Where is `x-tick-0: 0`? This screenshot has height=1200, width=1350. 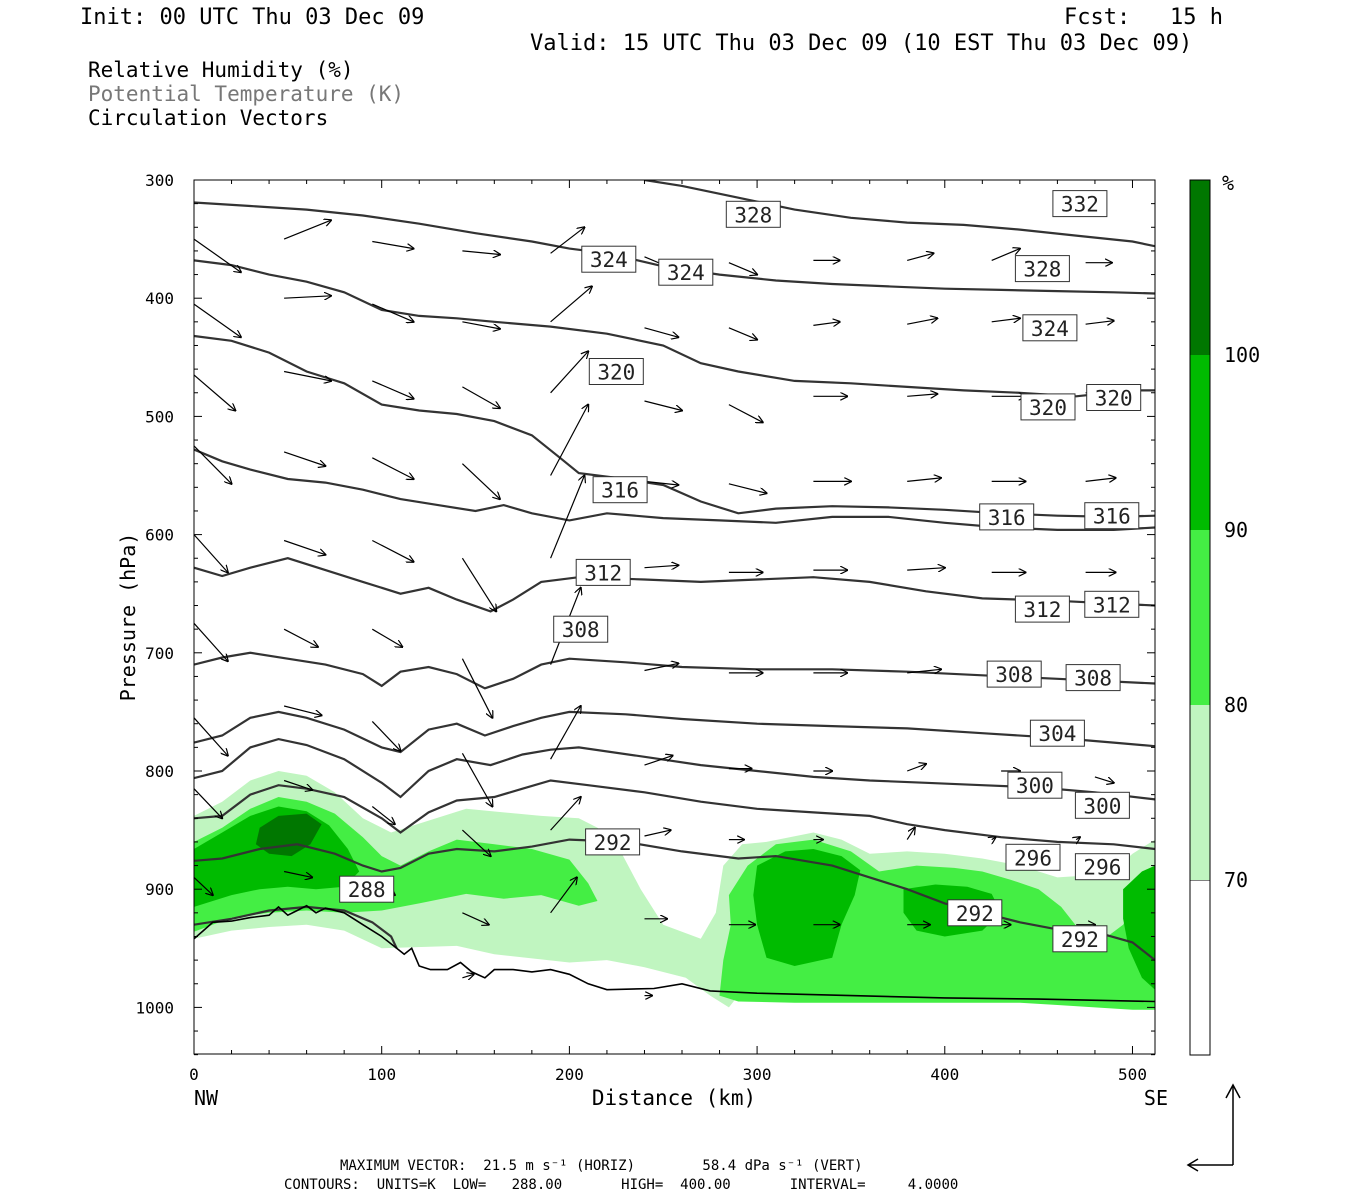
x-tick-0: 0 is located at coordinates (194, 1074).